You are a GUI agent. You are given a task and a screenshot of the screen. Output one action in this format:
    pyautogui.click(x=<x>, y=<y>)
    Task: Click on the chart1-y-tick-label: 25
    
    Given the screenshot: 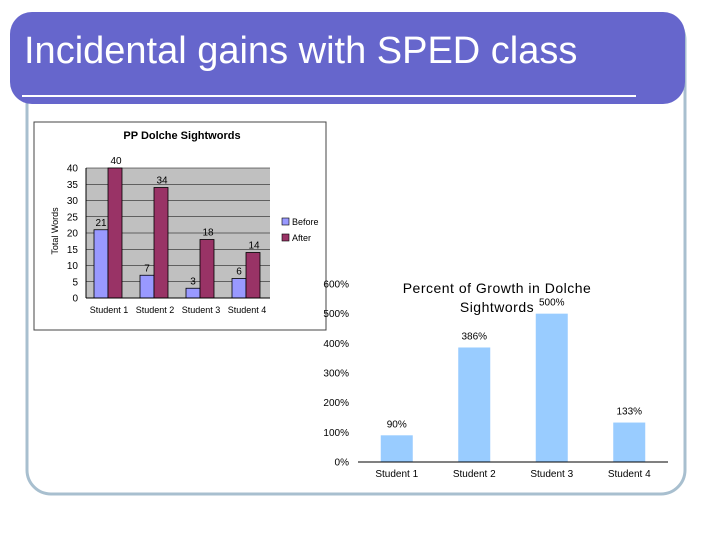 What is the action you would take?
    pyautogui.click(x=73, y=217)
    